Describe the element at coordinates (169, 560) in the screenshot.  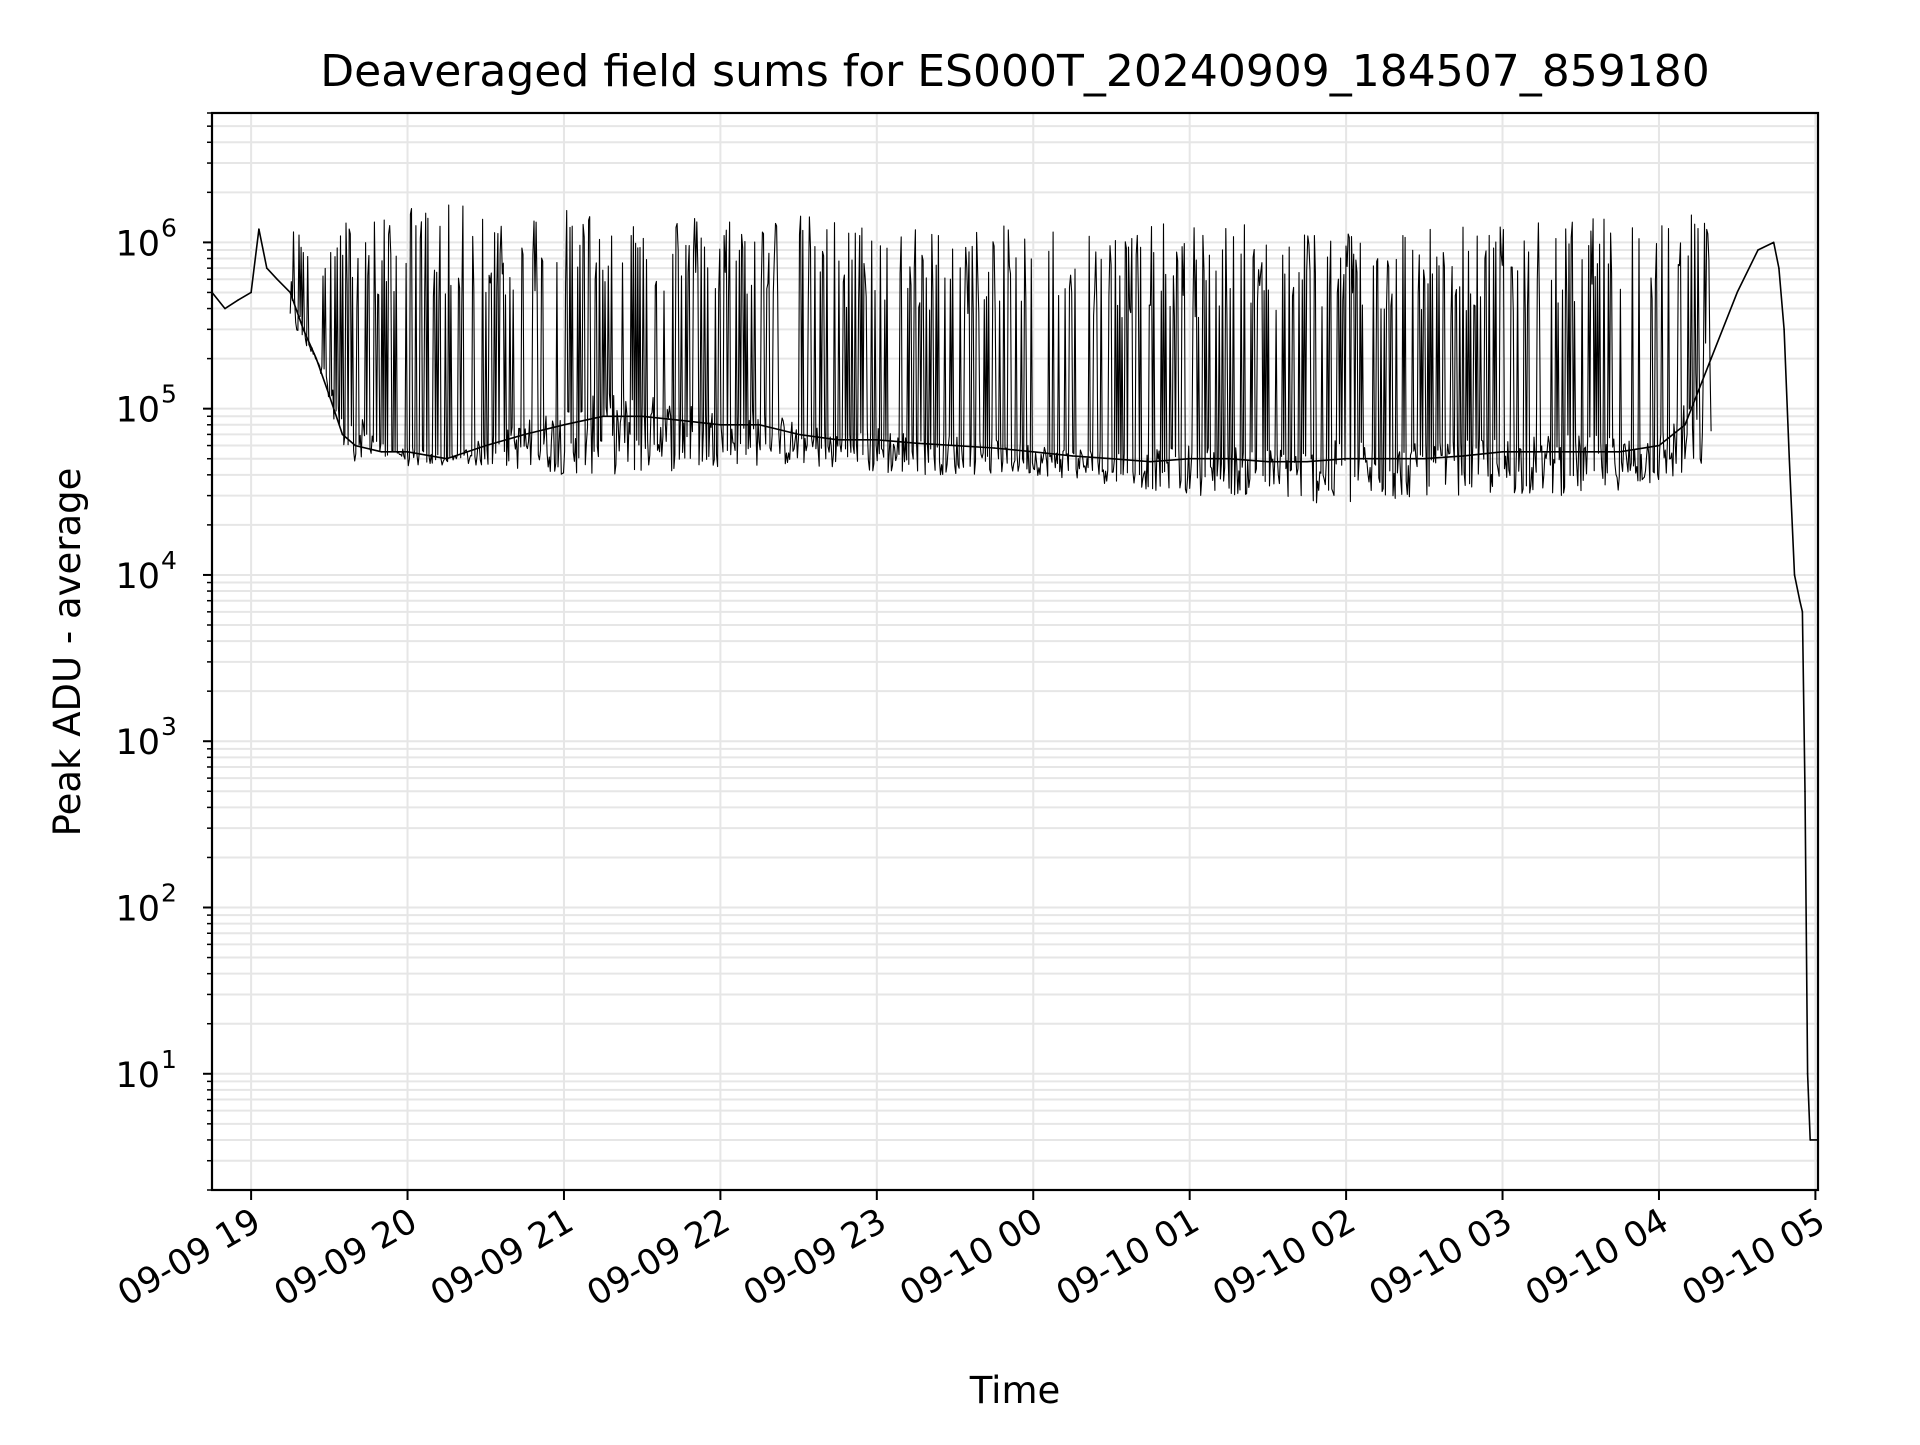
I see `y-tick-label-exponent: 4` at that location.